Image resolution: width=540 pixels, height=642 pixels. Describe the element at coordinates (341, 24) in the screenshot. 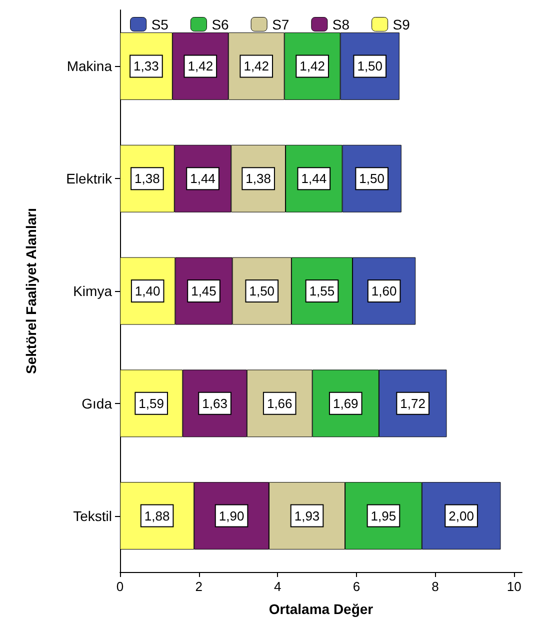

I see `legend-label: S8` at that location.